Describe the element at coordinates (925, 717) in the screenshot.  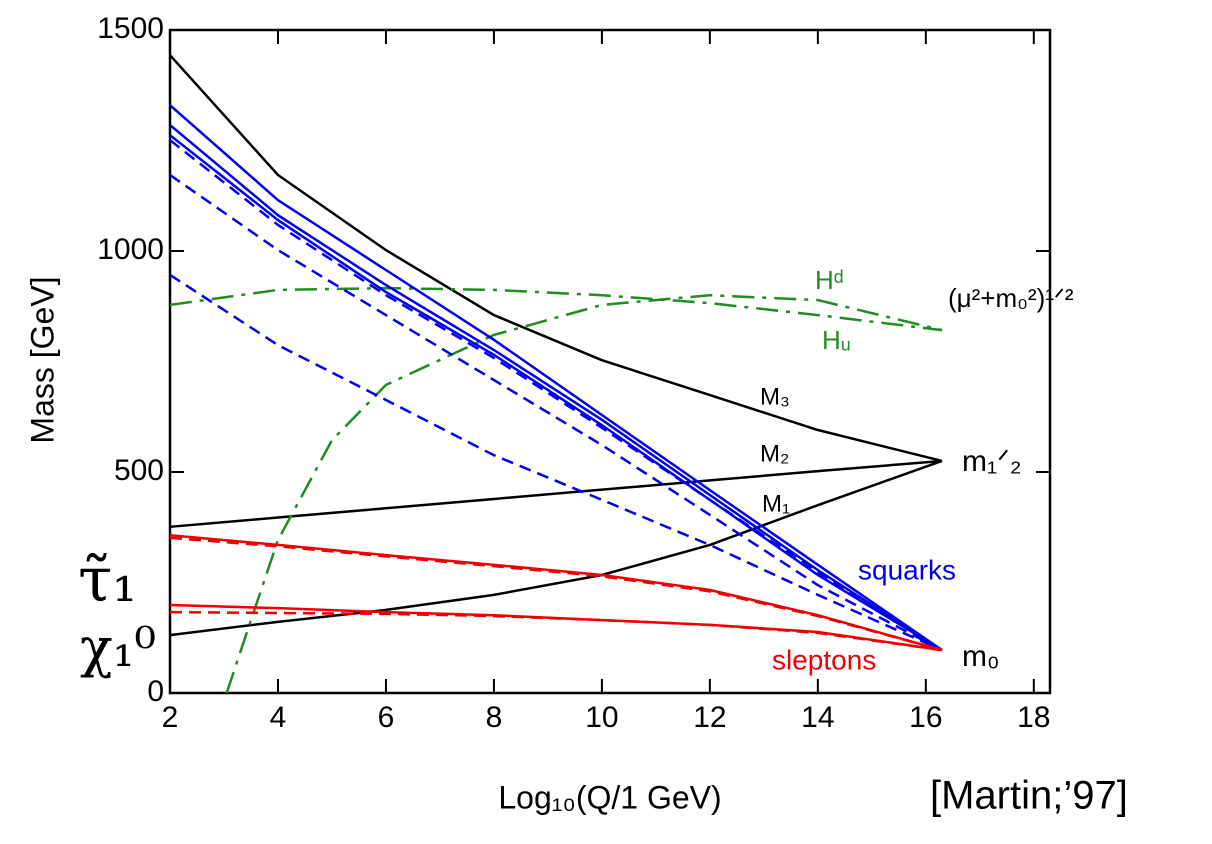
I see `x-tick-label: 16` at that location.